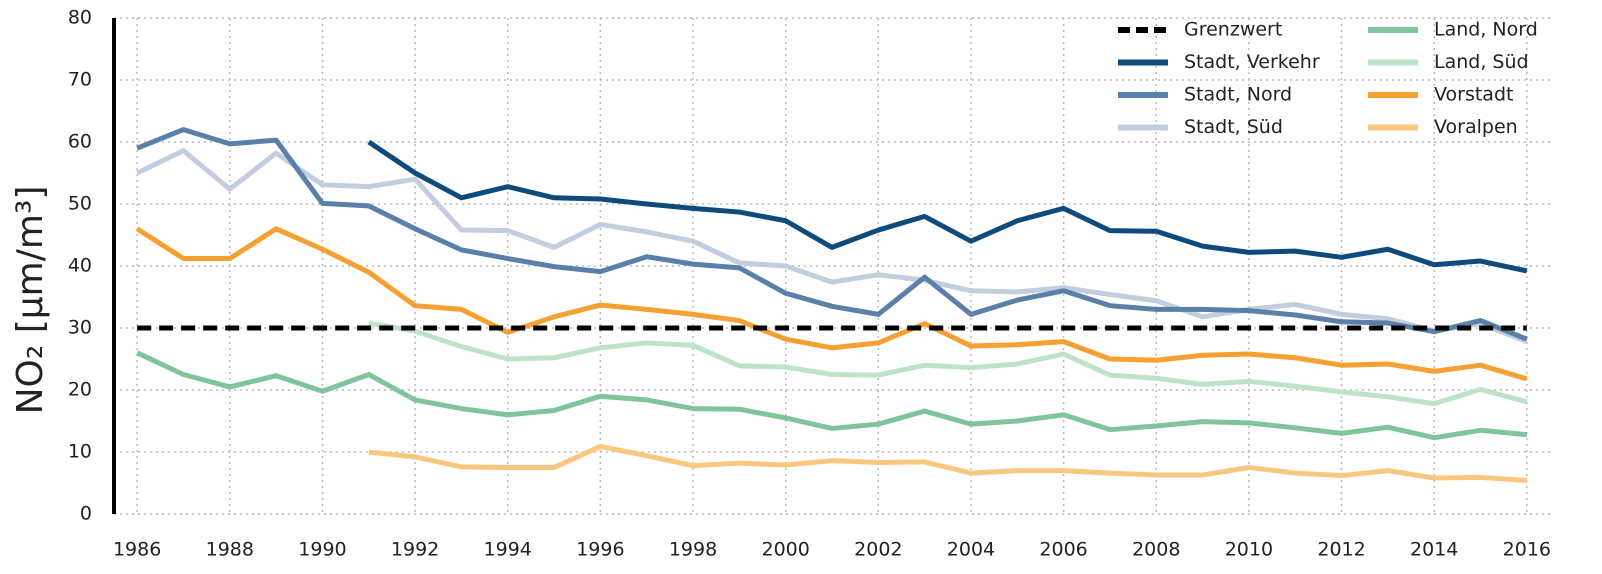  Describe the element at coordinates (80, 452) in the screenshot. I see `y-tick-label: 10` at that location.